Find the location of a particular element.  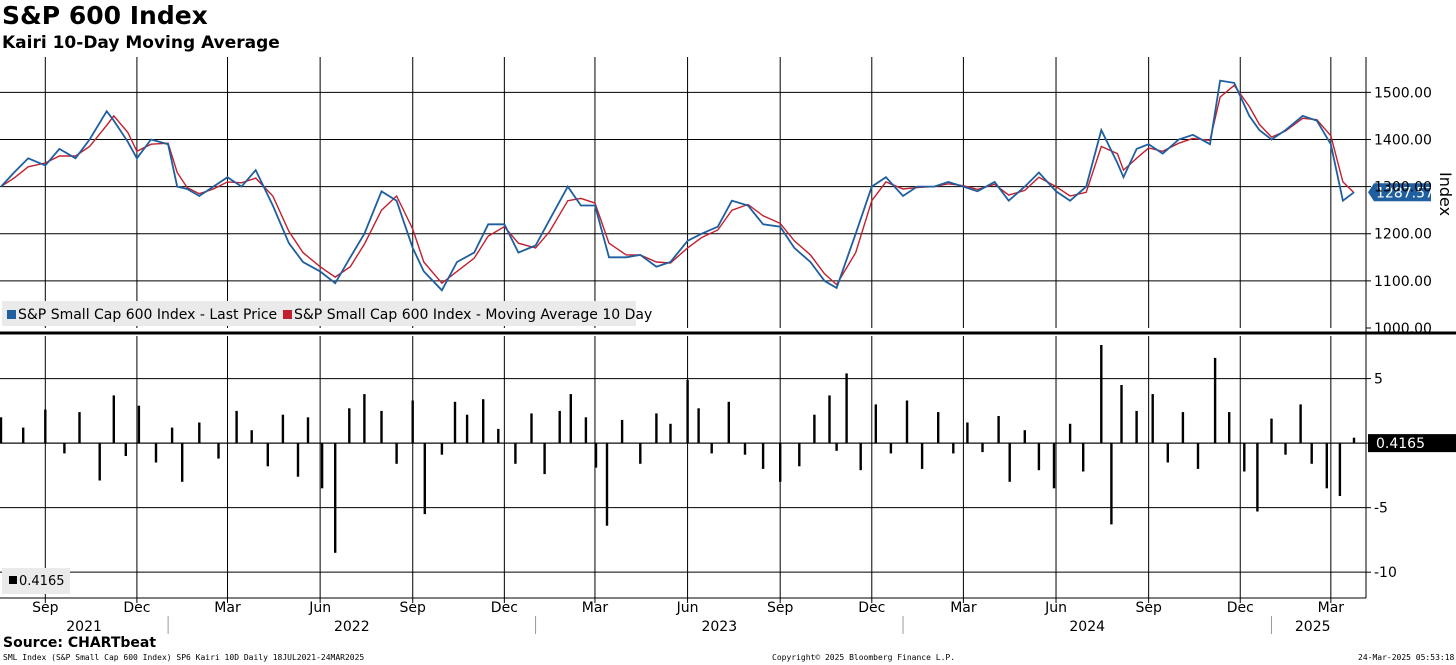

legend-label-last-price: S&P Small Cap 600 Index - Last Price is located at coordinates (147, 315).